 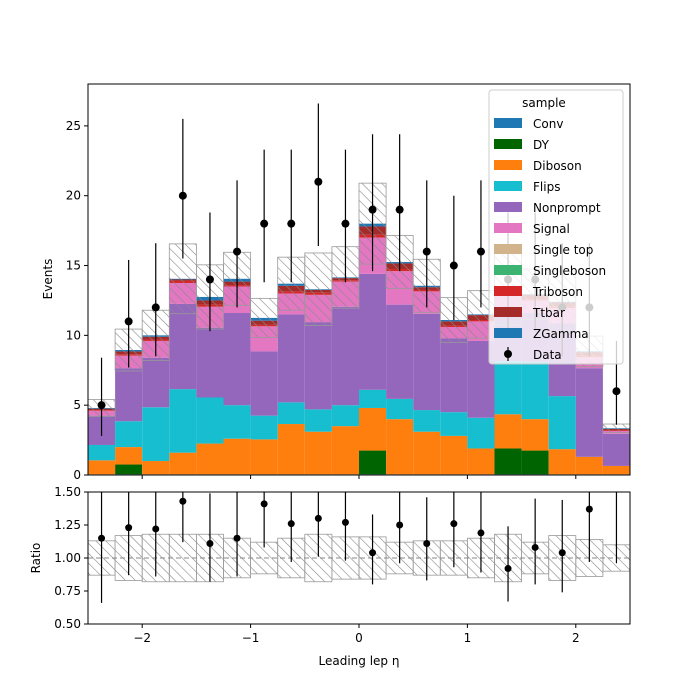 What do you see at coordinates (508, 354) in the screenshot?
I see `legend-data-marker` at bounding box center [508, 354].